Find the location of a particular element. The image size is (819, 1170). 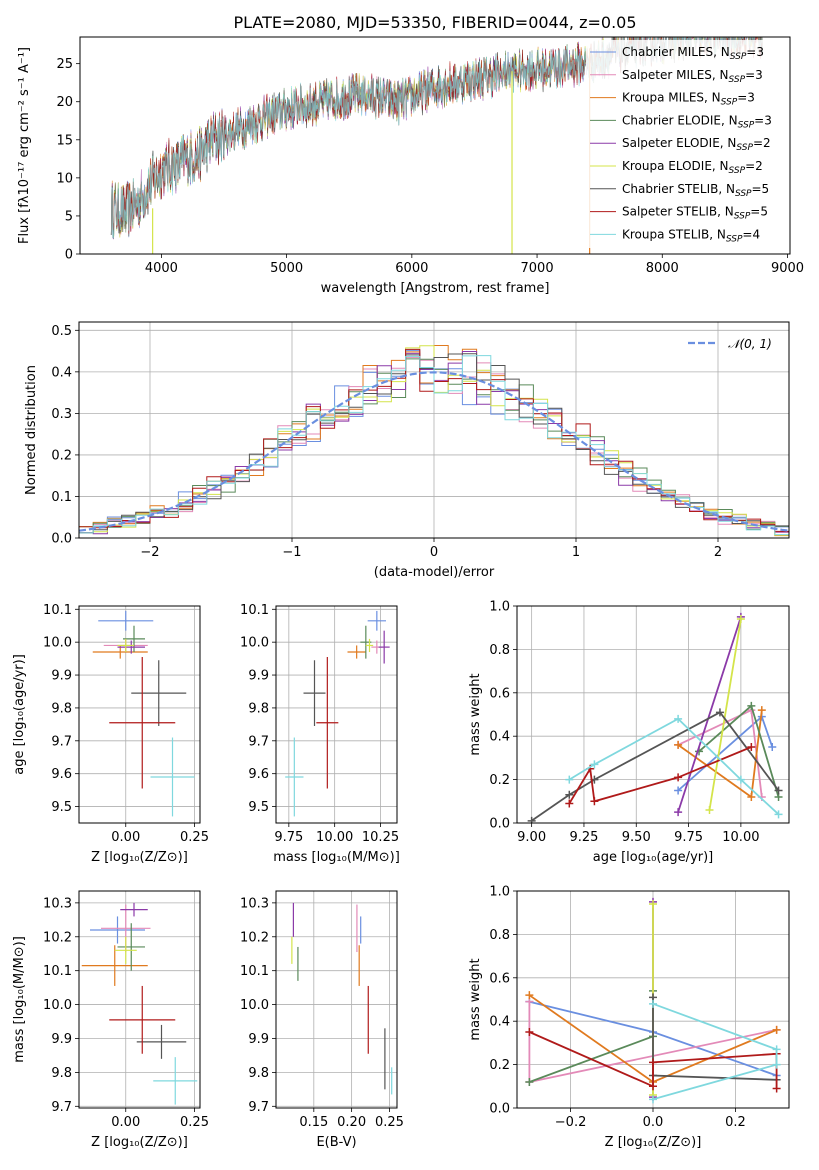

age-vs-mass-xtick-label: 10.00 is located at coordinates (334, 837).